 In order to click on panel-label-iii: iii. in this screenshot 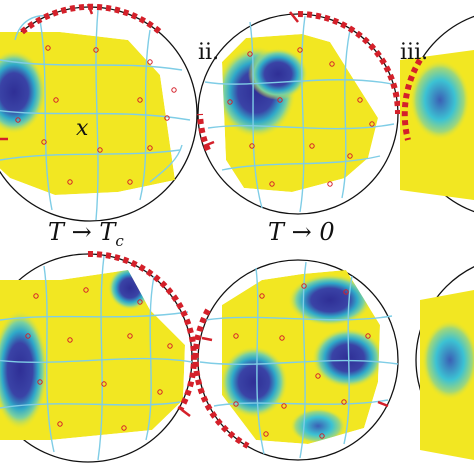, I will do `click(414, 52)`.